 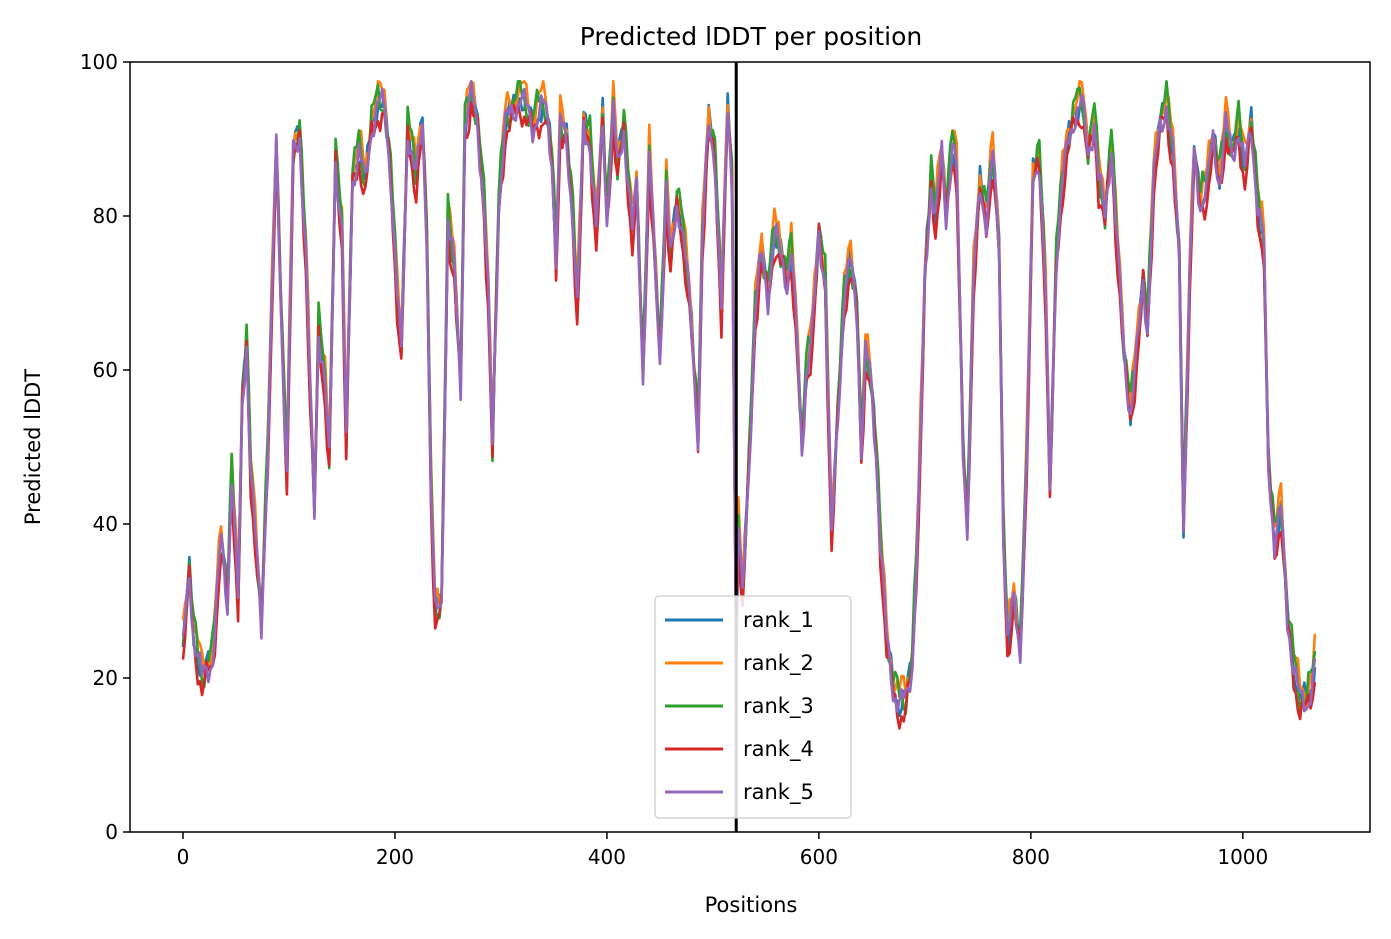 I want to click on legend-label-rank_5: rank_5, so click(x=778, y=792).